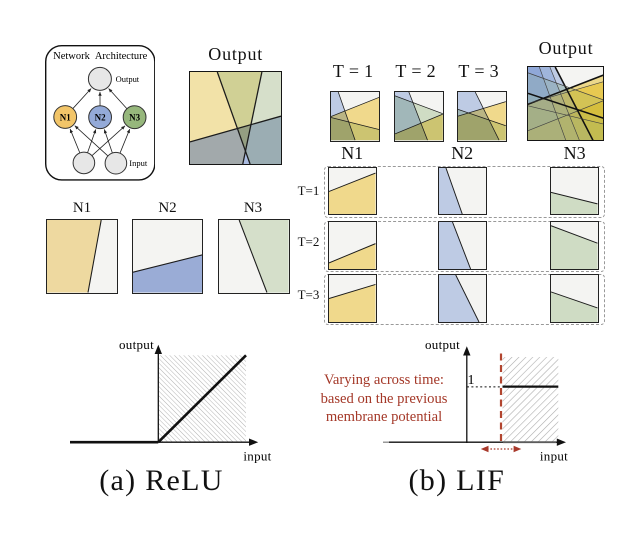 This screenshot has height=540, width=618. Describe the element at coordinates (257, 456) in the screenshot. I see `relu-xlabel: input` at that location.